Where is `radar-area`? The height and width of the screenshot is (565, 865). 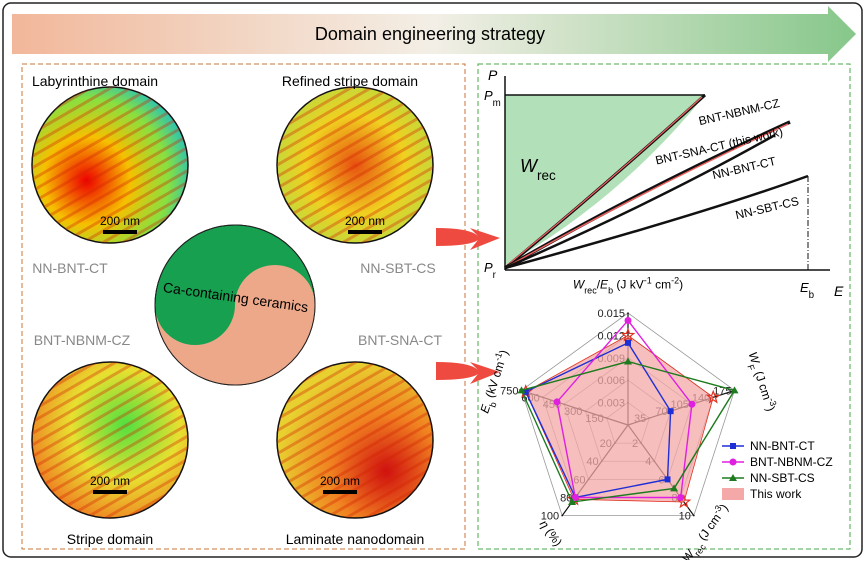 radar-area is located at coordinates (619, 418).